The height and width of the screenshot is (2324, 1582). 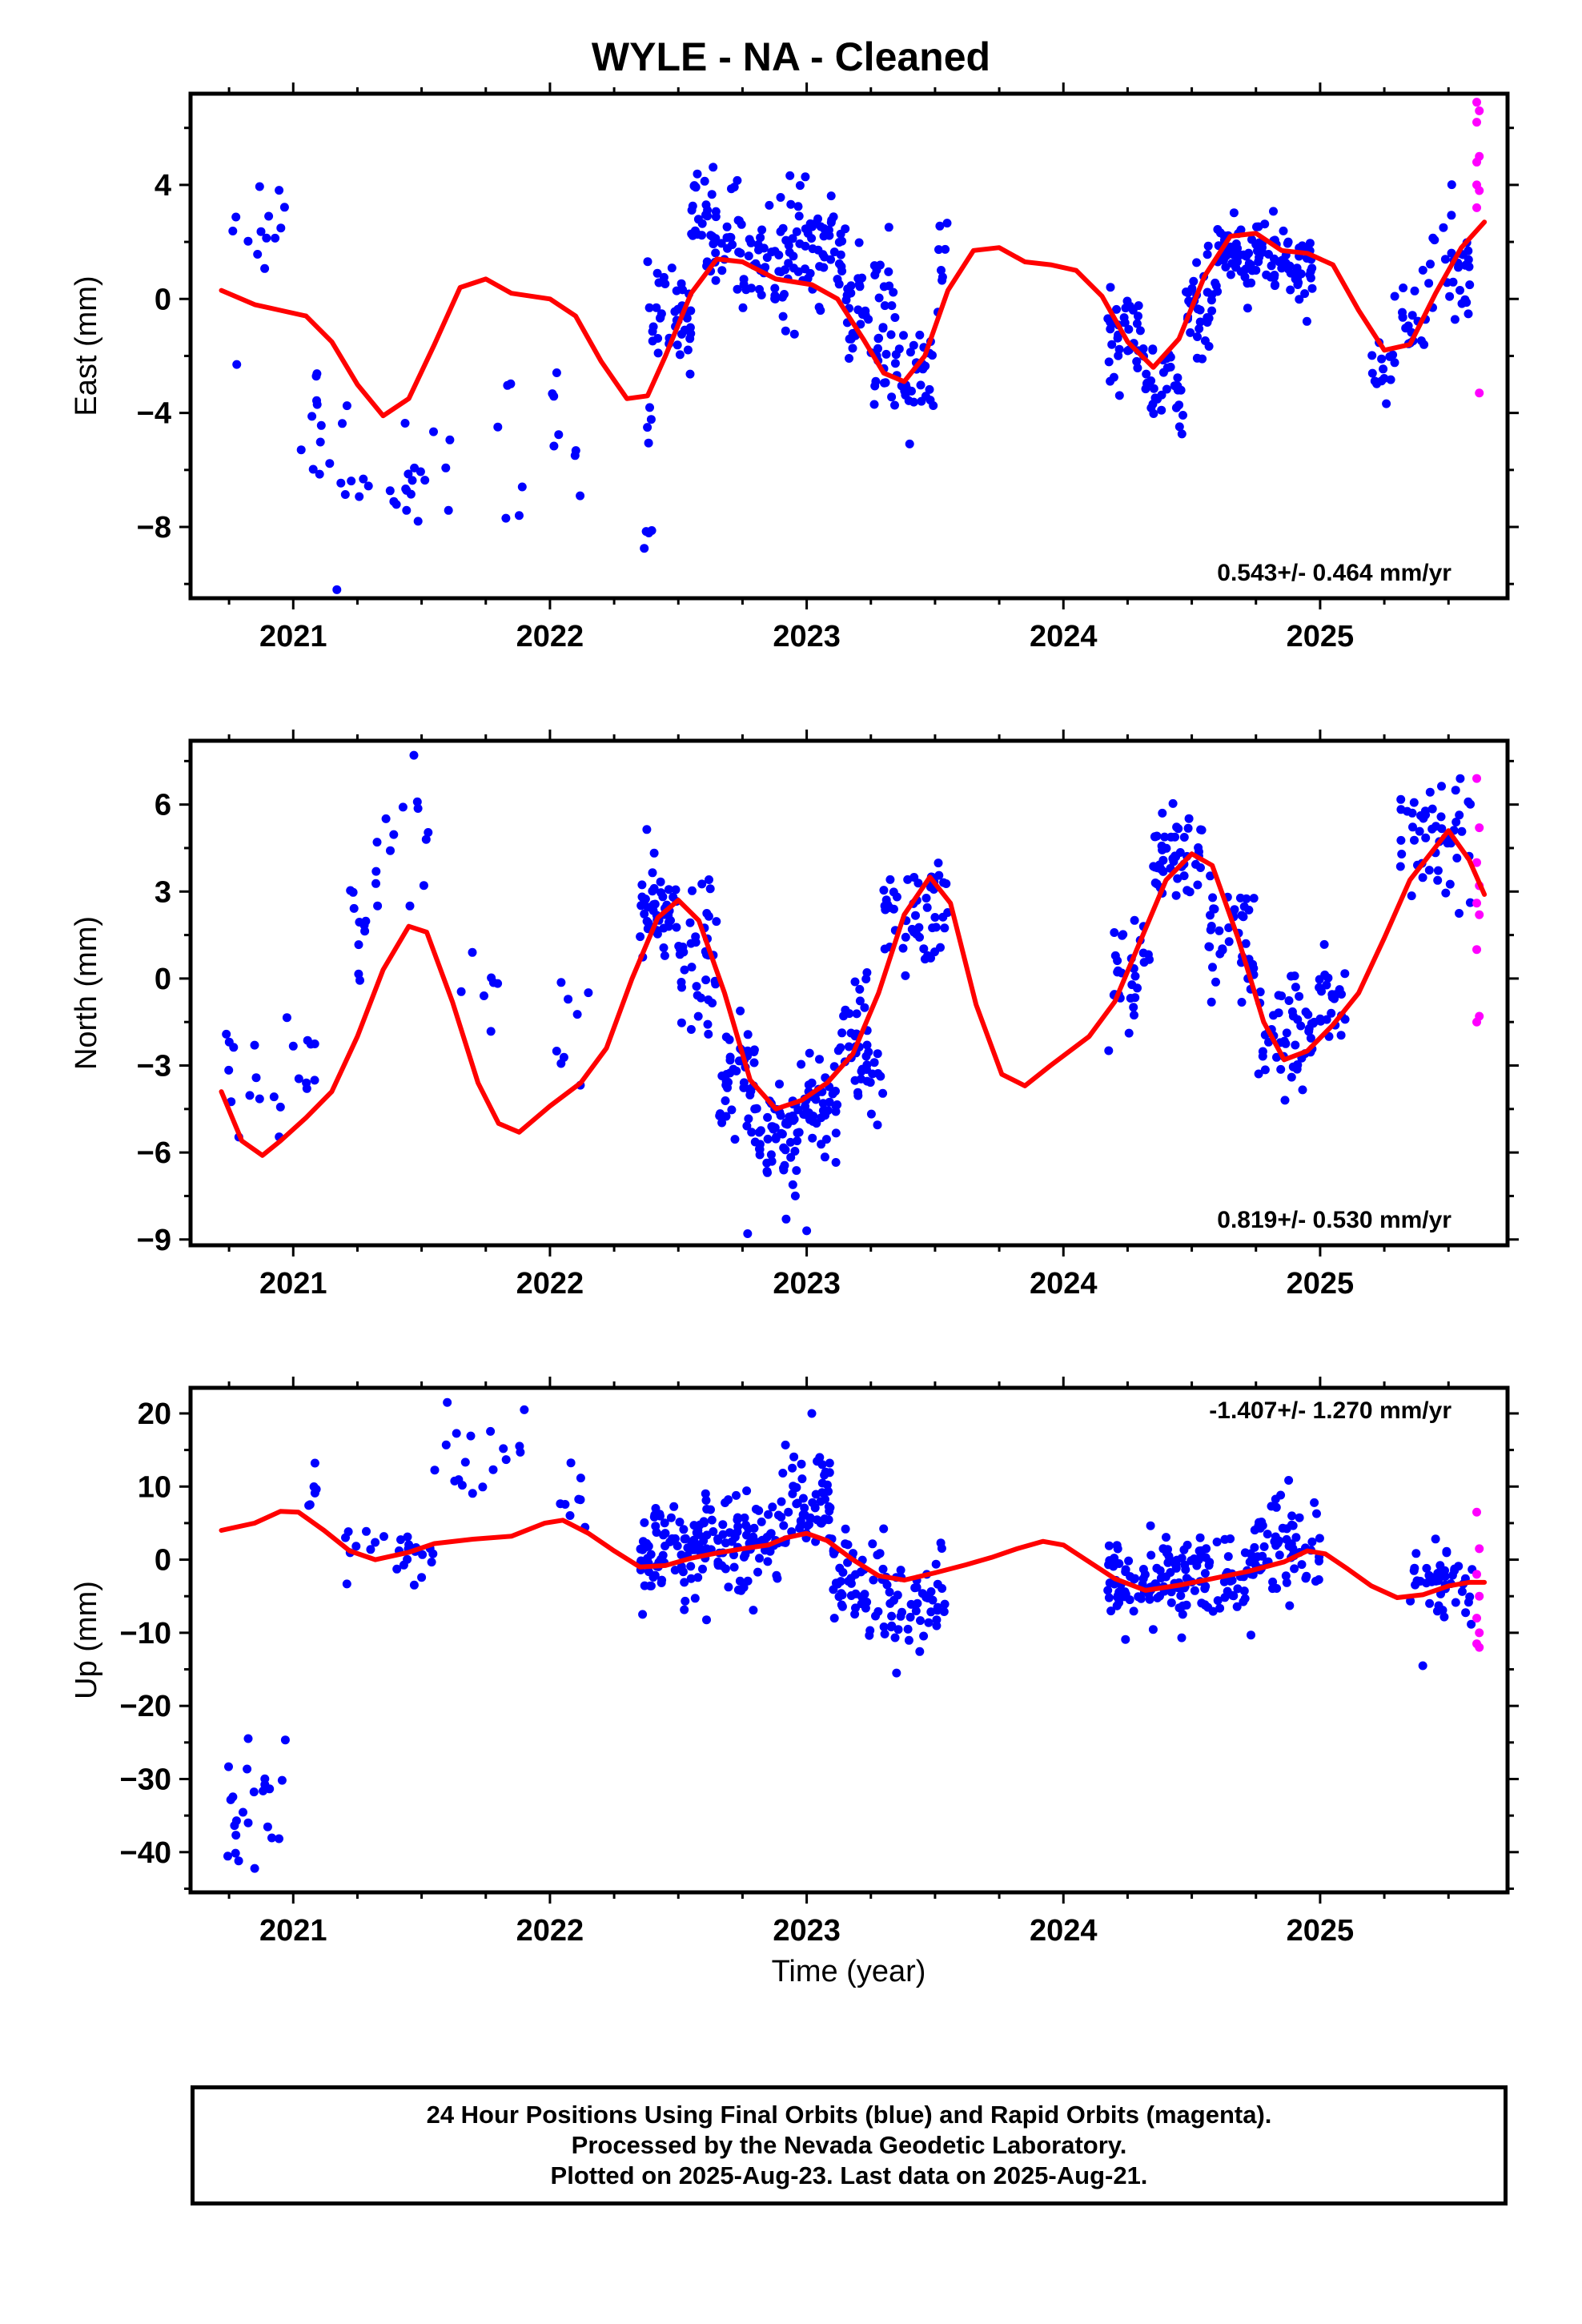 I want to click on east-rapid-point, so click(x=1477, y=102).